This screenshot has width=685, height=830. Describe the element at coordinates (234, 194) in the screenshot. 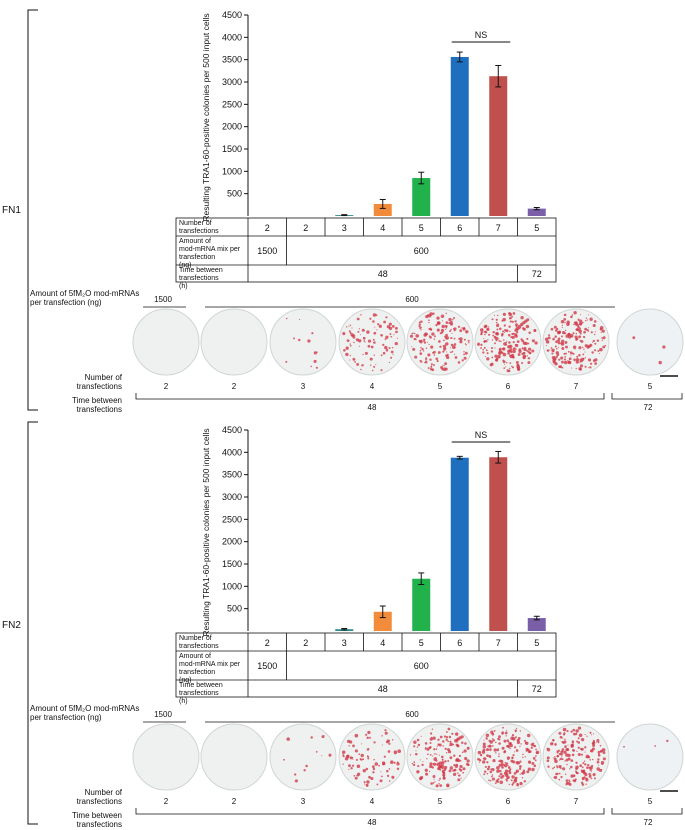

I see `y-tick-label: 500` at that location.